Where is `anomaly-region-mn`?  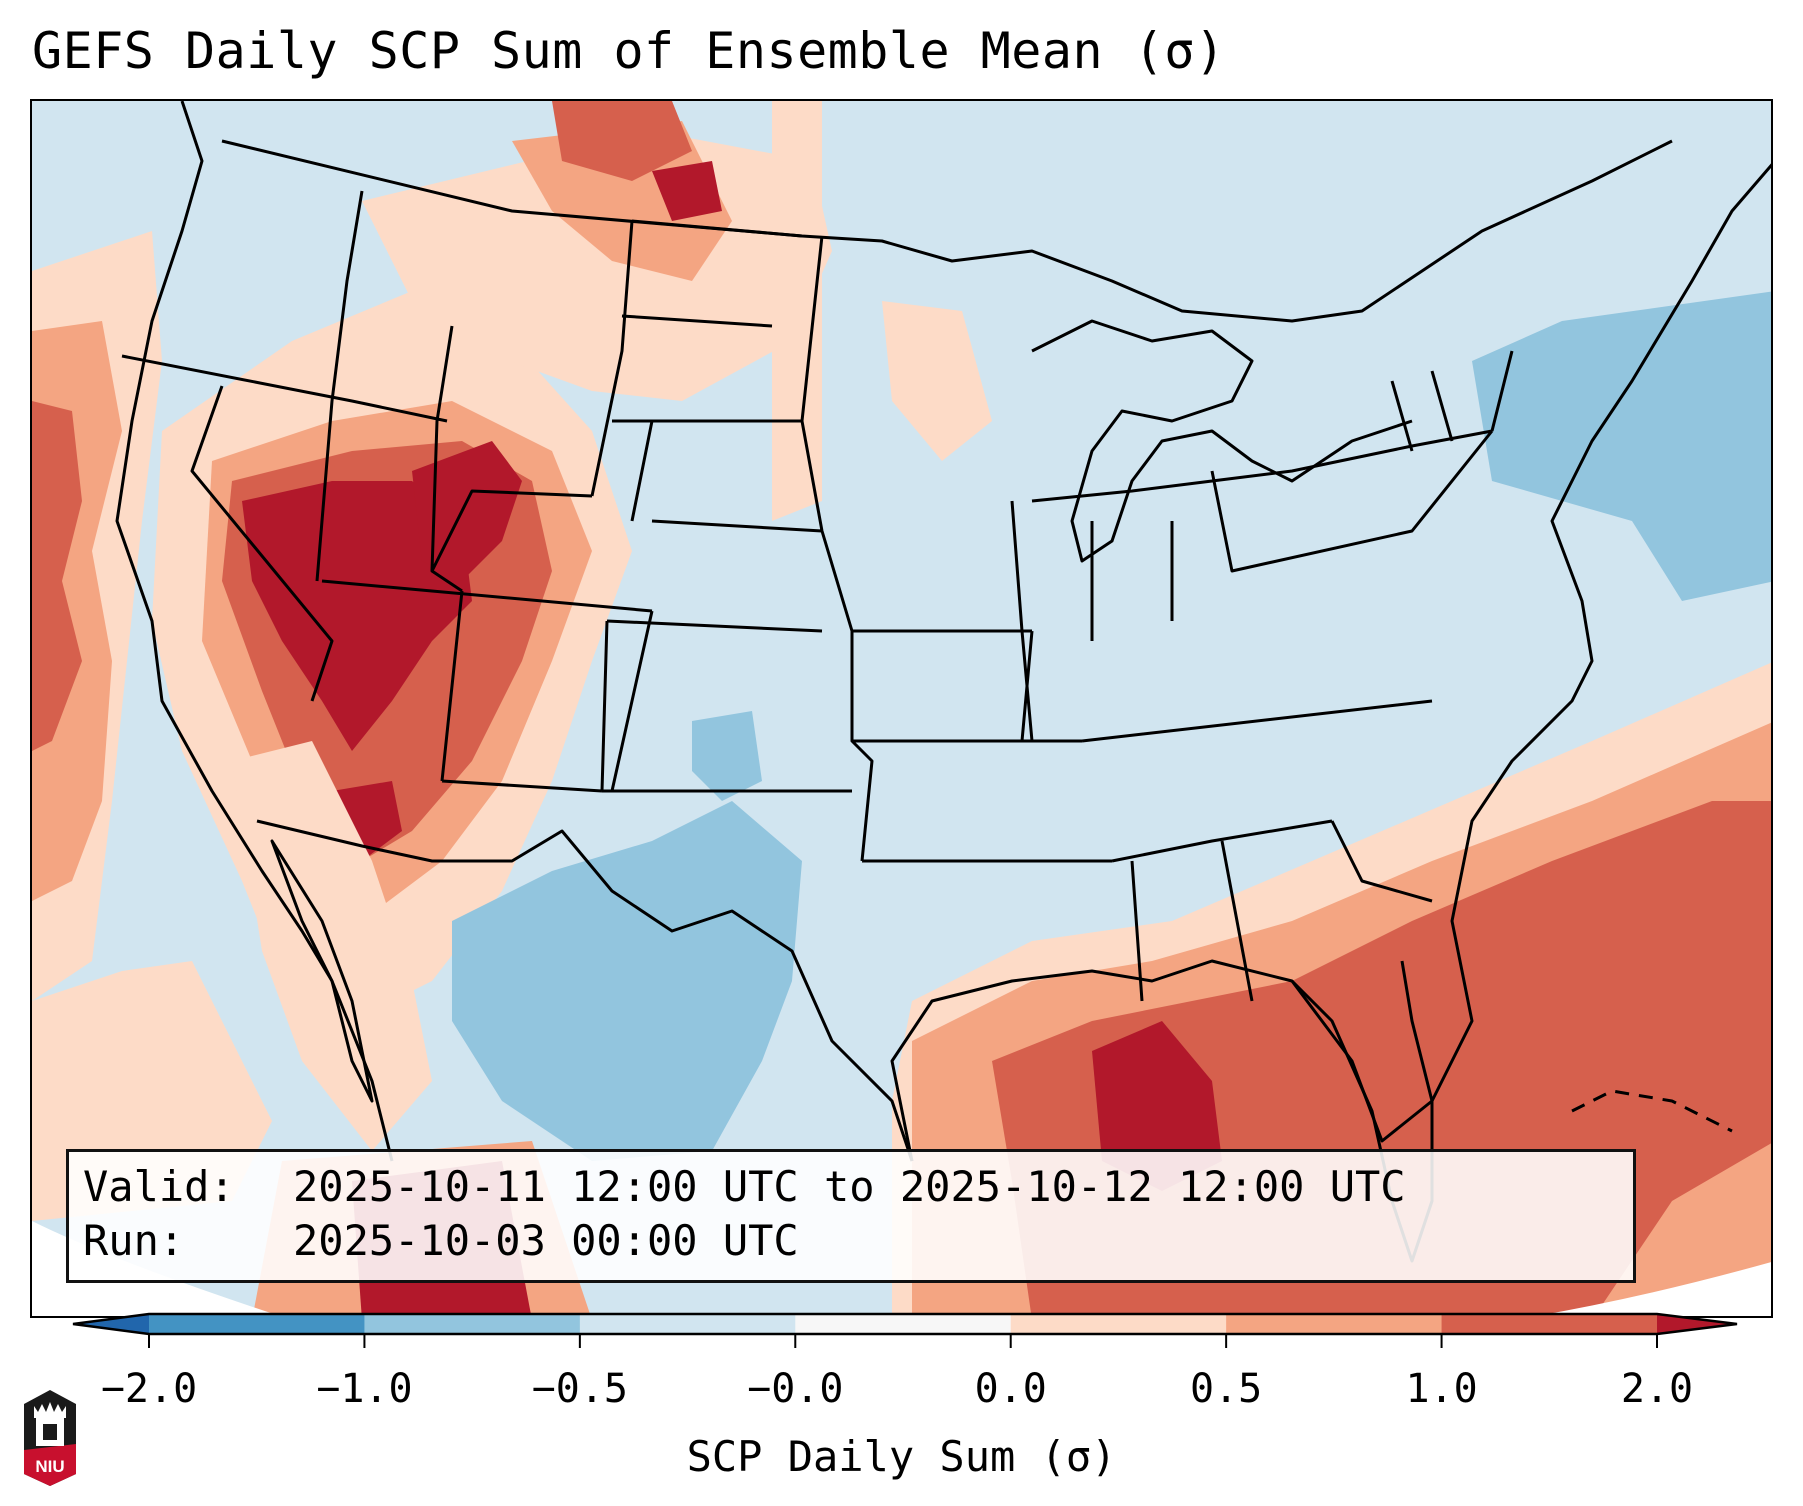
anomaly-region-mn is located at coordinates (937, 381).